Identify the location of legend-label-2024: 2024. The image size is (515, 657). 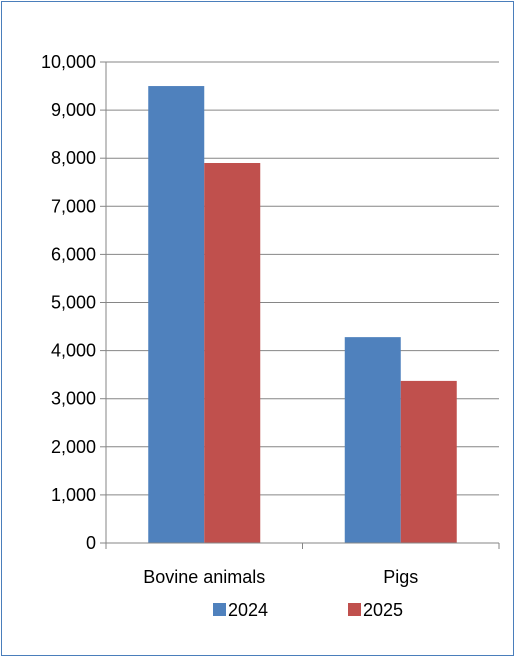
(248, 610).